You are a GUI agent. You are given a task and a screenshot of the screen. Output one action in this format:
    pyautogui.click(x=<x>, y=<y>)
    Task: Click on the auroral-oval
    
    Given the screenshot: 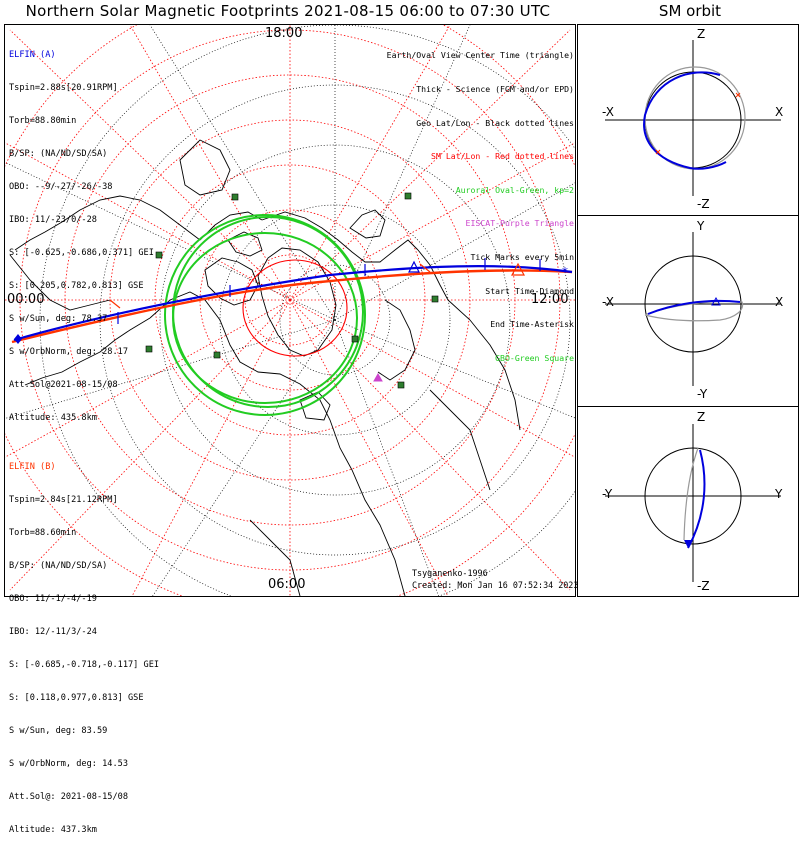 What is the action you would take?
    pyautogui.click(x=265, y=315)
    